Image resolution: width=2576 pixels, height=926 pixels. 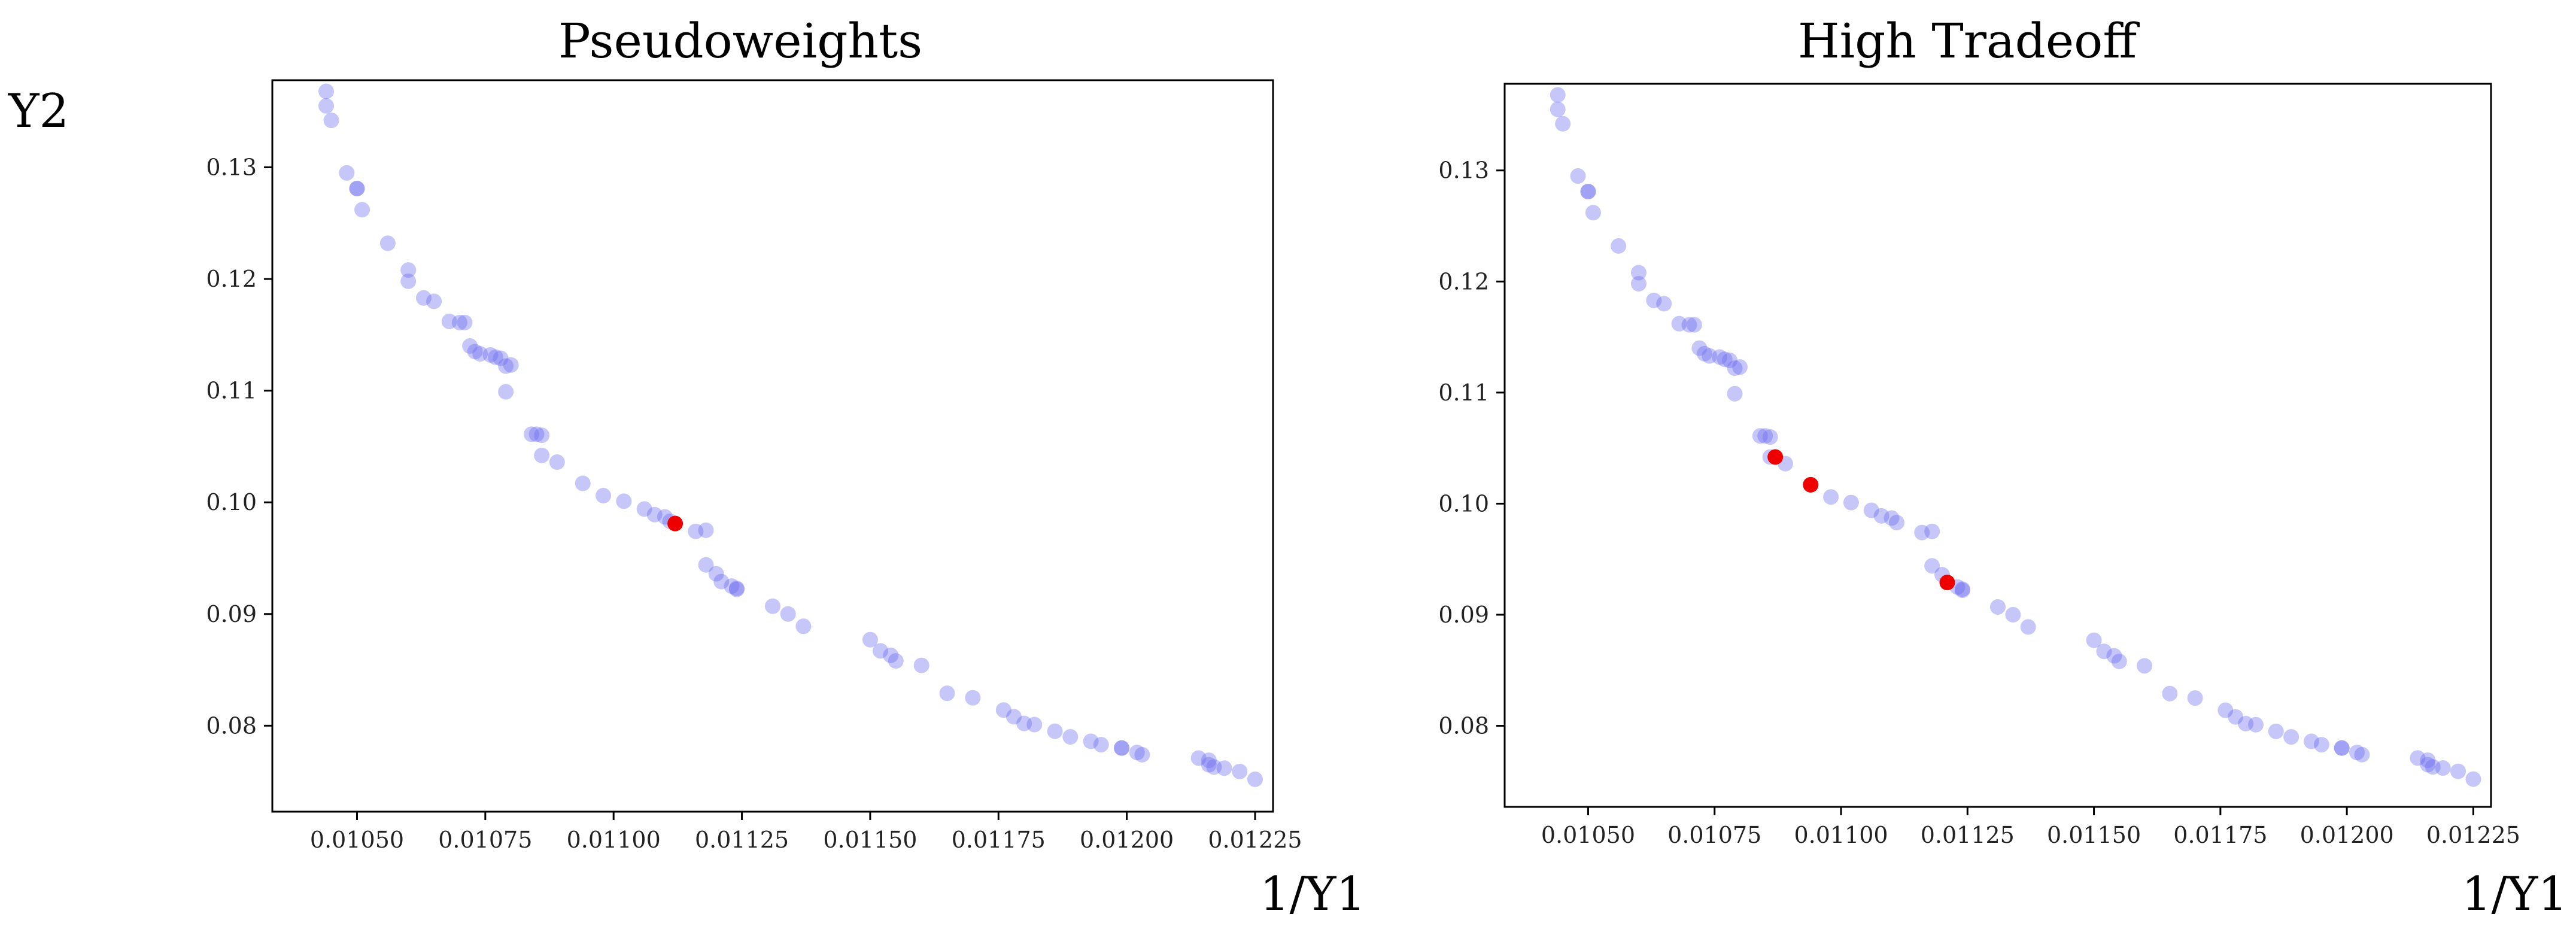 I want to click on pseudoweights-x-tick-label: 0.01225, so click(x=1255, y=840).